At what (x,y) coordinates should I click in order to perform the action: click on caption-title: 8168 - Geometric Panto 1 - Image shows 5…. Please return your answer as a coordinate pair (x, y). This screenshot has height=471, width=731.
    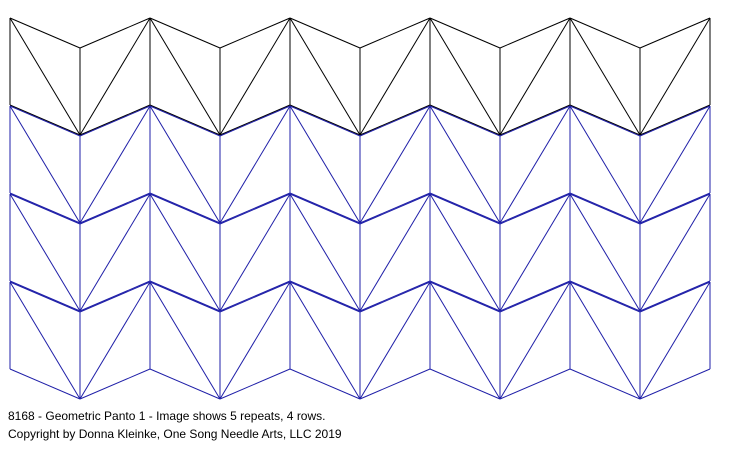
    Looking at the image, I should click on (167, 416).